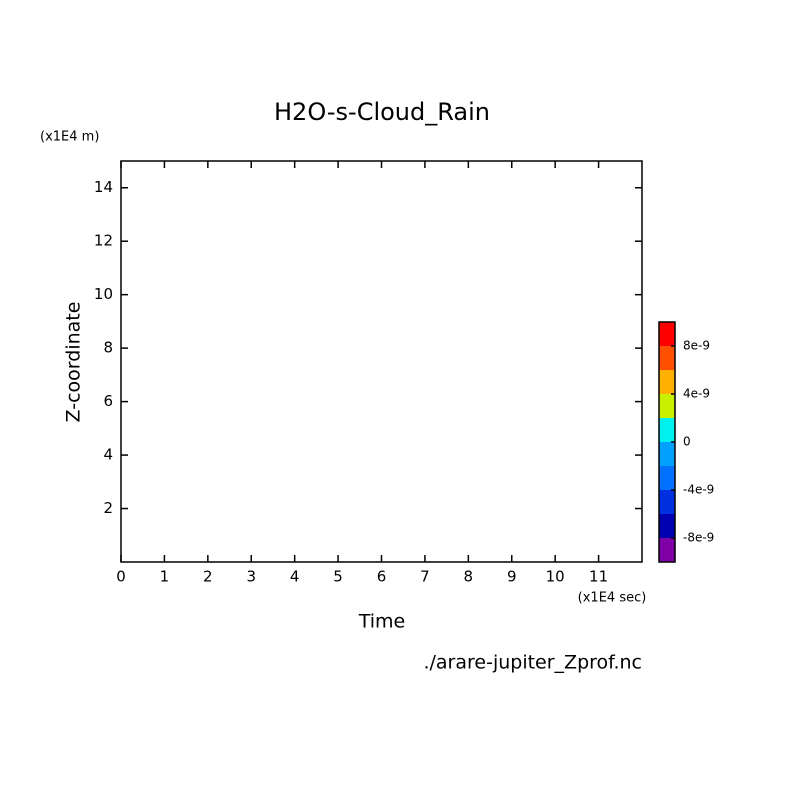 This screenshot has height=804, width=804. What do you see at coordinates (425, 577) in the screenshot?
I see `x-tick-label: 7` at bounding box center [425, 577].